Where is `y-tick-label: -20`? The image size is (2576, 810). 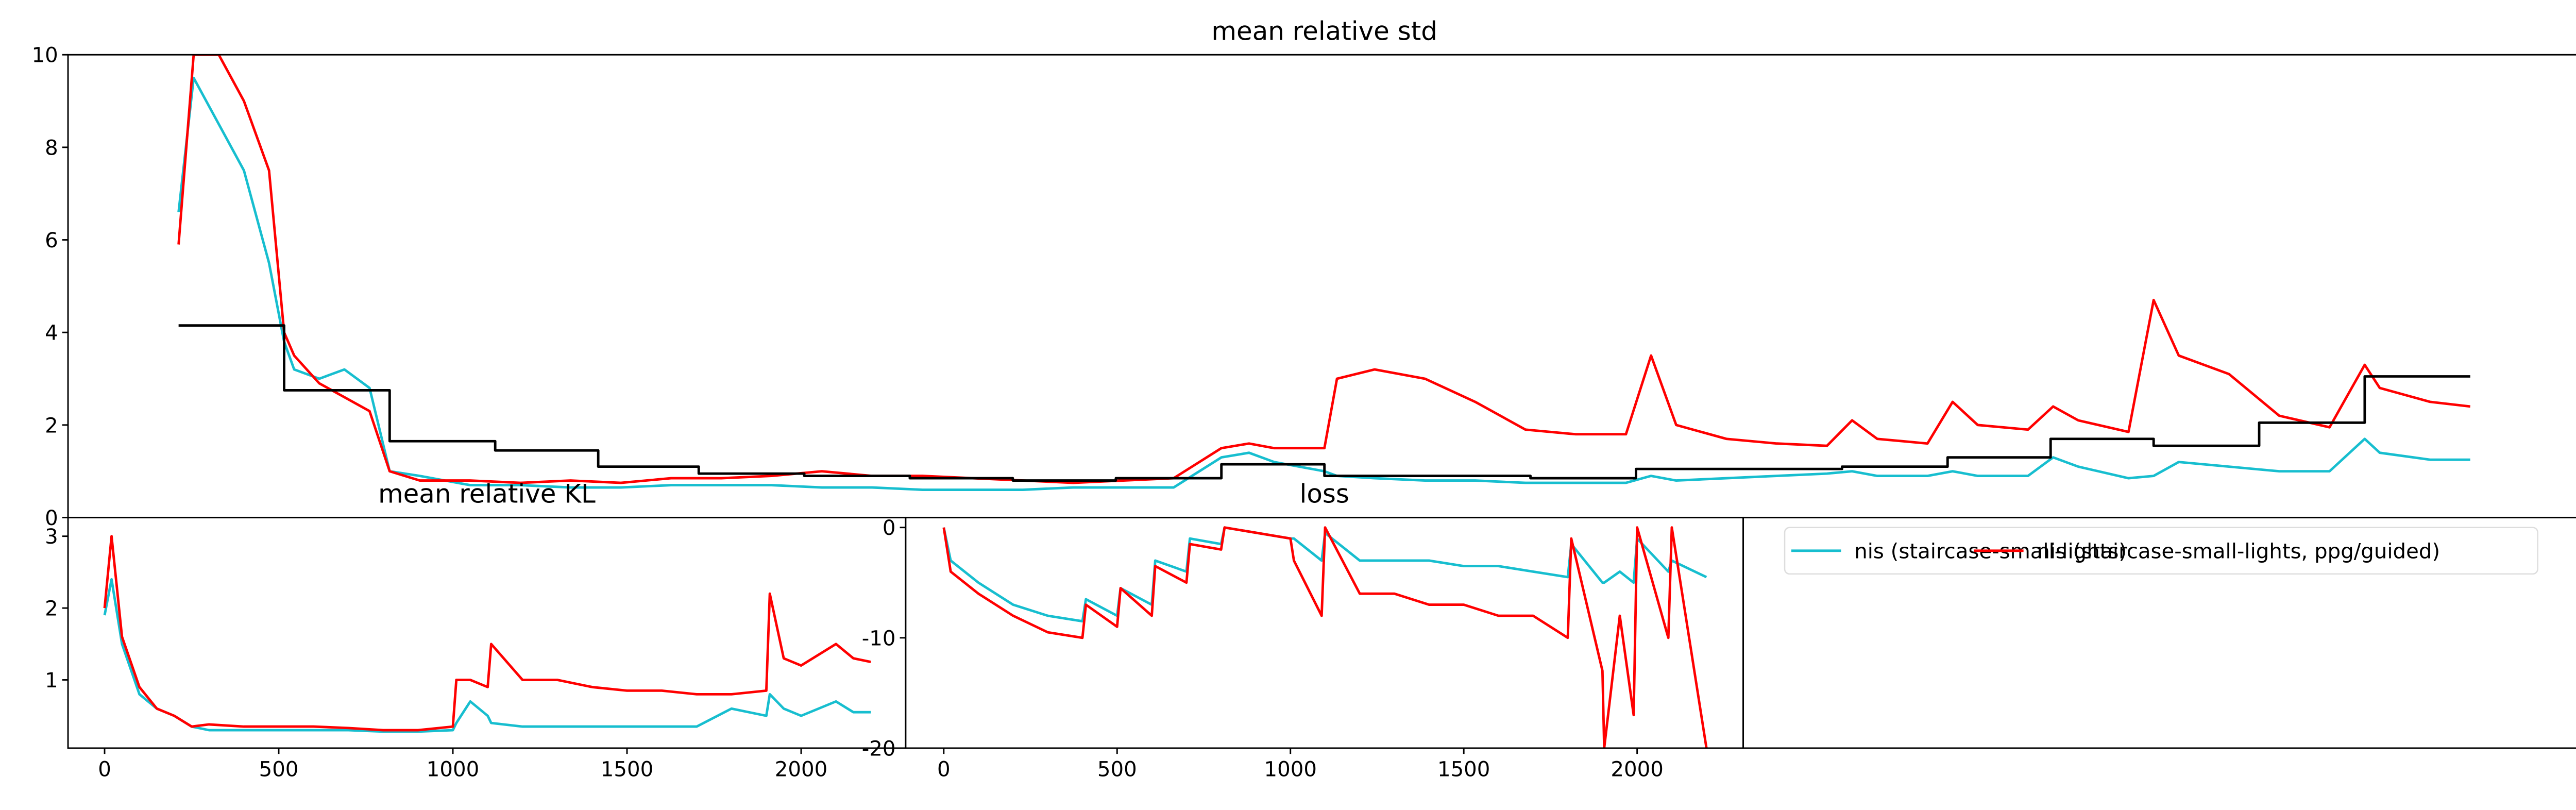 y-tick-label: -20 is located at coordinates (879, 749).